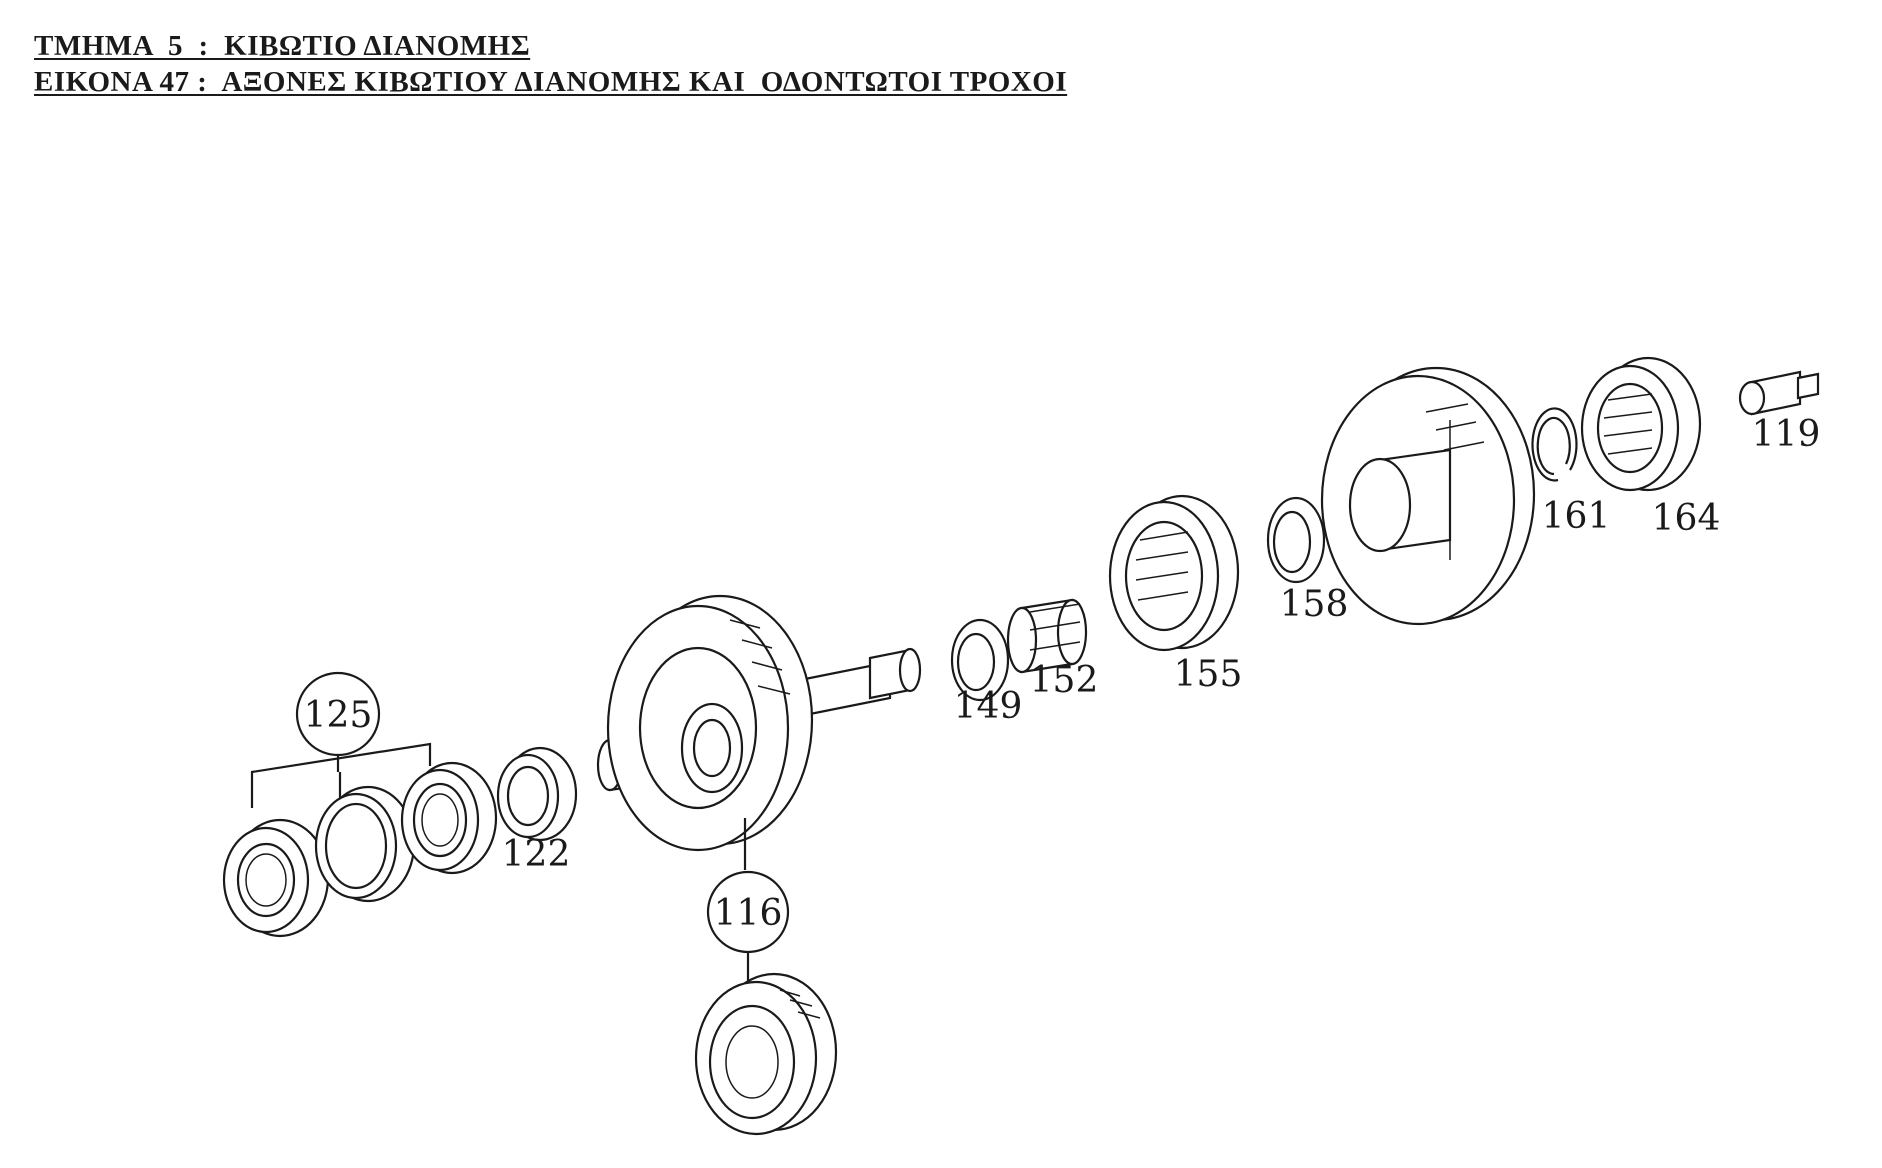  Describe the element at coordinates (698, 728) in the screenshot. I see `gear-face` at that location.